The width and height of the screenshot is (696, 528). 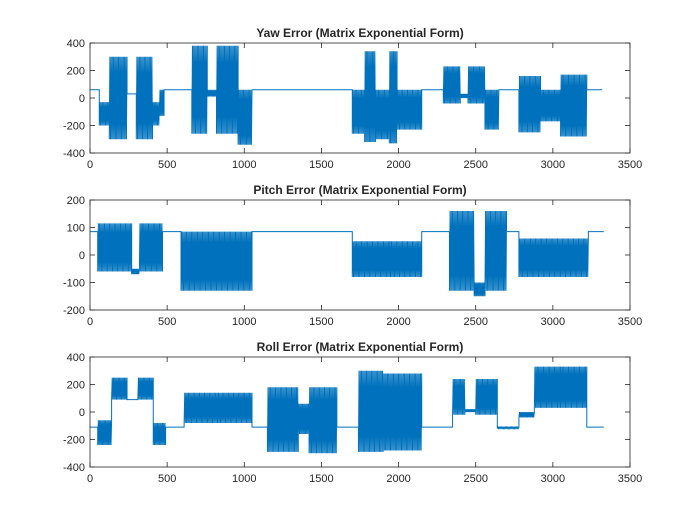 I want to click on roll-y-tick-label: 400, so click(x=76, y=358).